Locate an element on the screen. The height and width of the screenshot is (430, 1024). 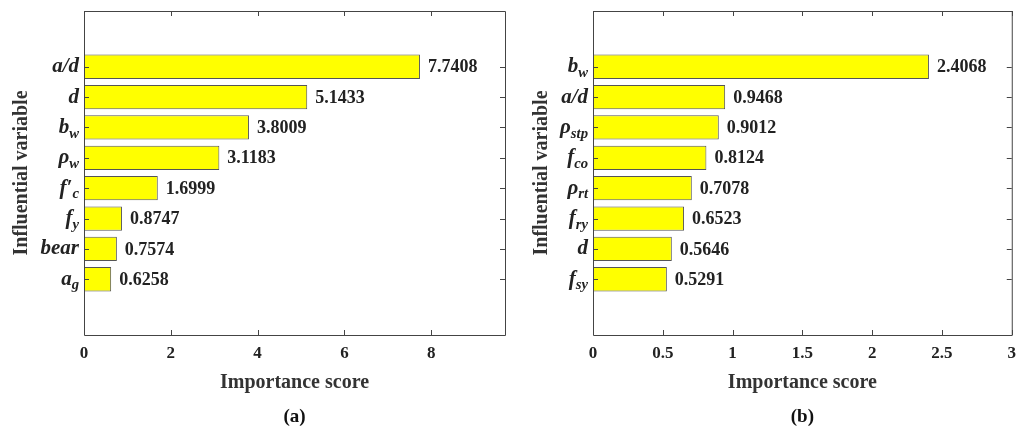
data-label: 0.7078 is located at coordinates (724, 187).